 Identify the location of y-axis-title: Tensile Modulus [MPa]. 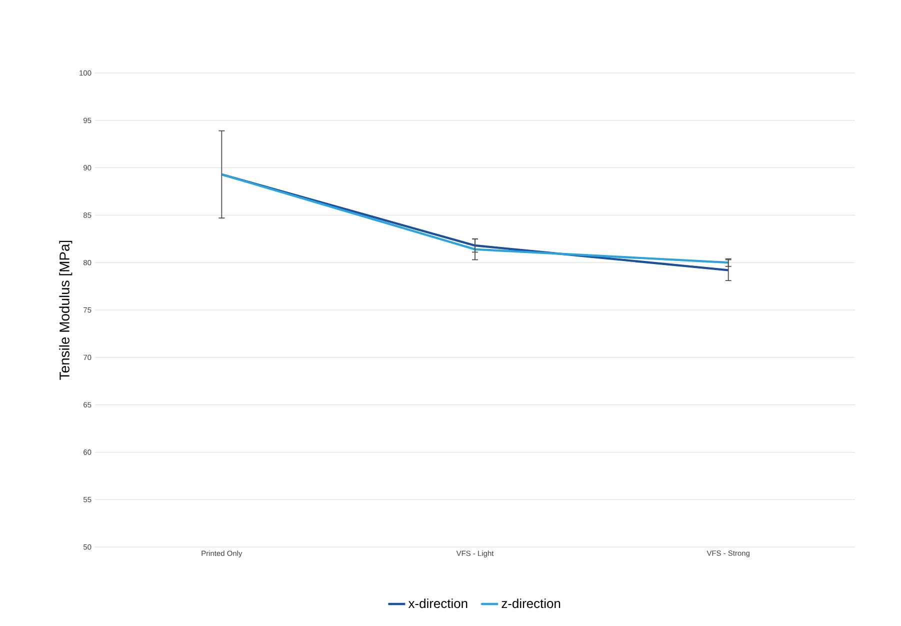
(65, 310).